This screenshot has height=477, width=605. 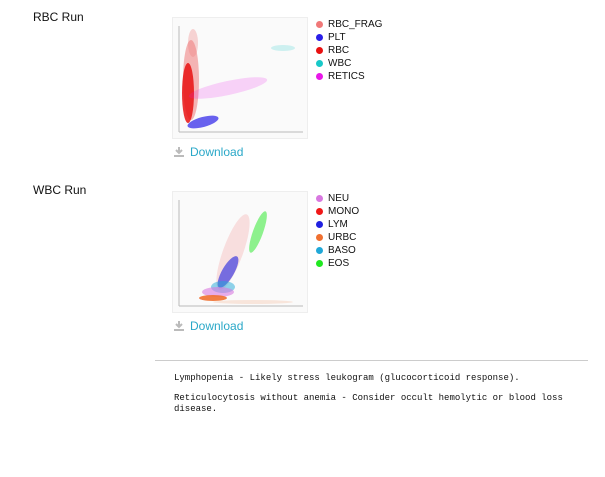 What do you see at coordinates (58, 17) in the screenshot?
I see `run-title: RBC Run` at bounding box center [58, 17].